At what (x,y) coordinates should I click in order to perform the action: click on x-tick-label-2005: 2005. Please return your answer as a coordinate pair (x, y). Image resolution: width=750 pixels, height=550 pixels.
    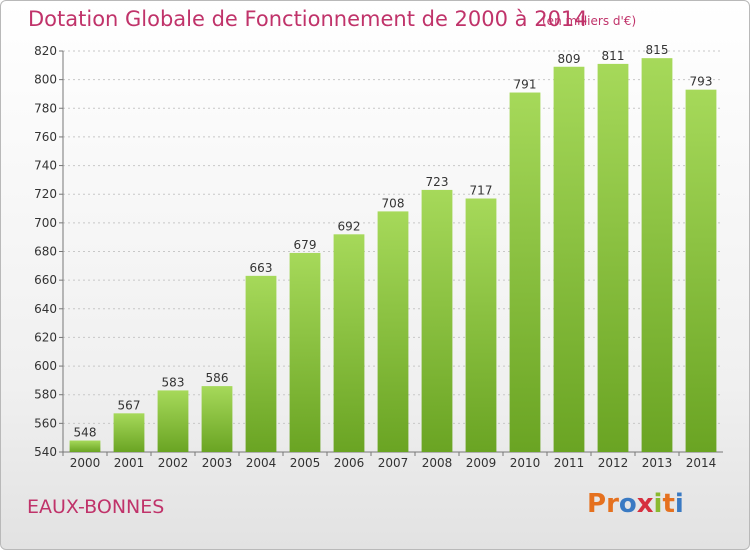
    Looking at the image, I should click on (305, 463).